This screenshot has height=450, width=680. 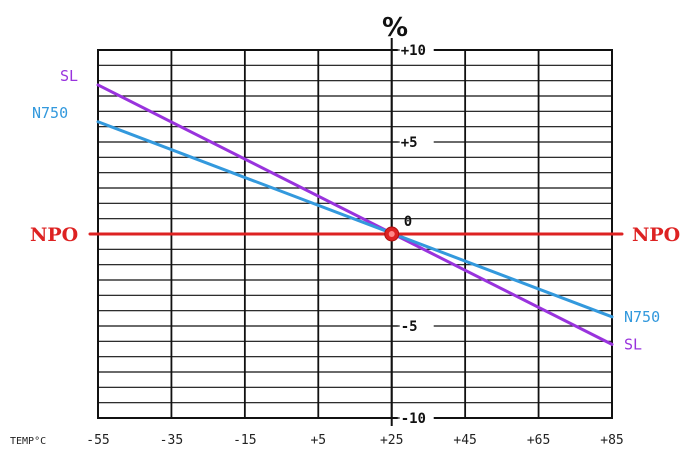 I want to click on y-tick-label: -5, so click(x=409, y=327).